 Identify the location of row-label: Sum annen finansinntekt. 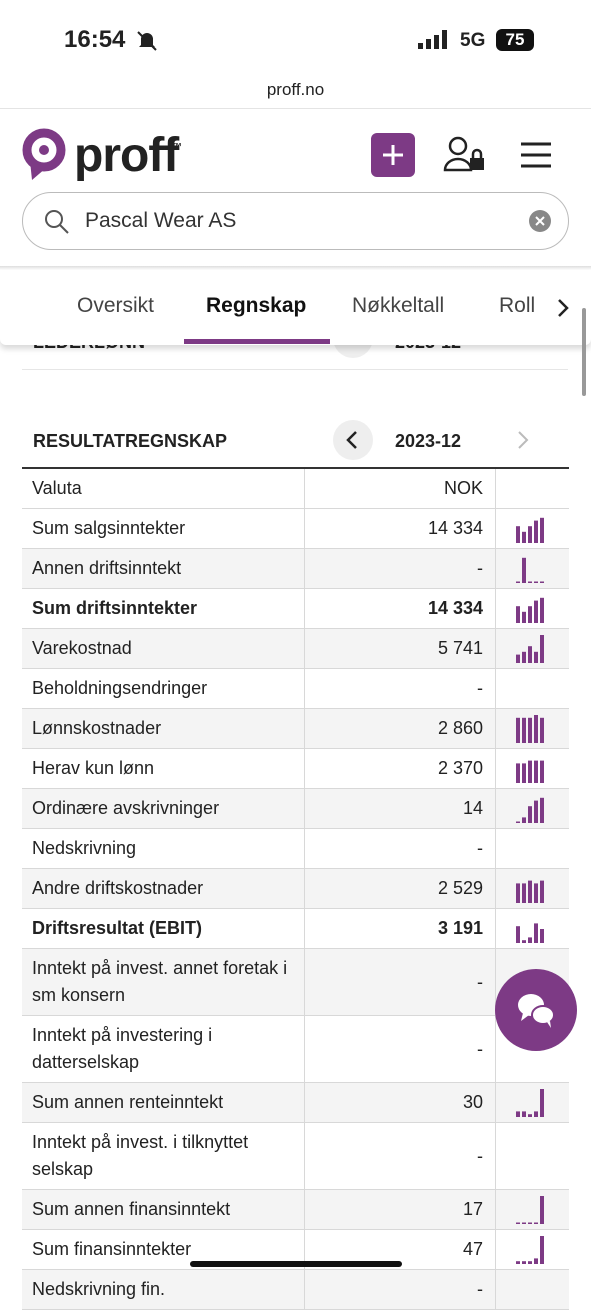
(163, 1209).